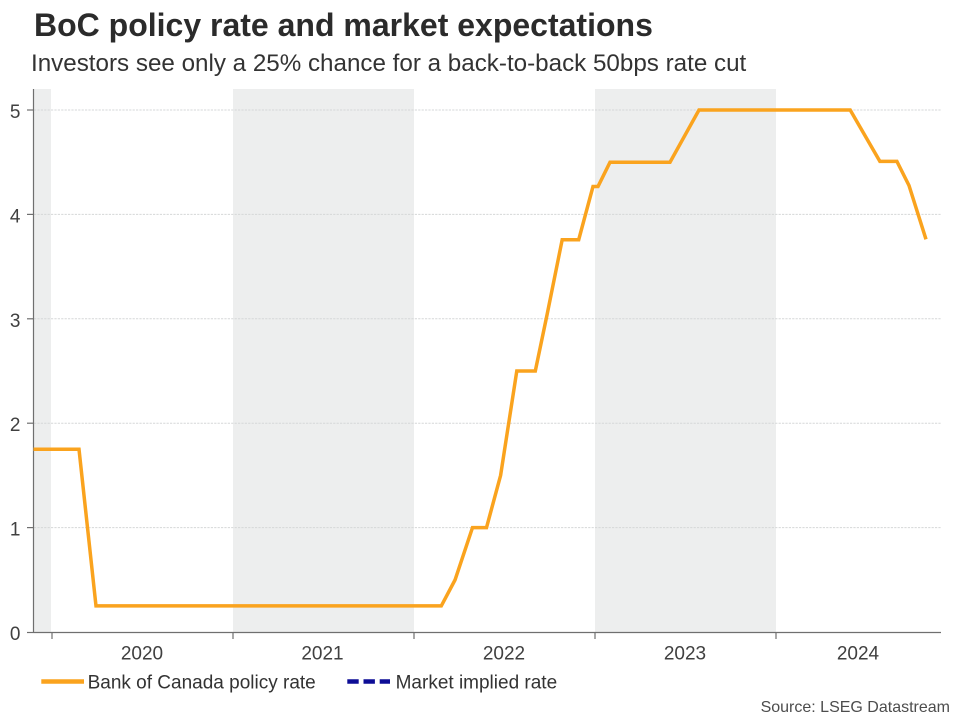 The image size is (960, 720). I want to click on svg-text: 3, so click(15, 321).